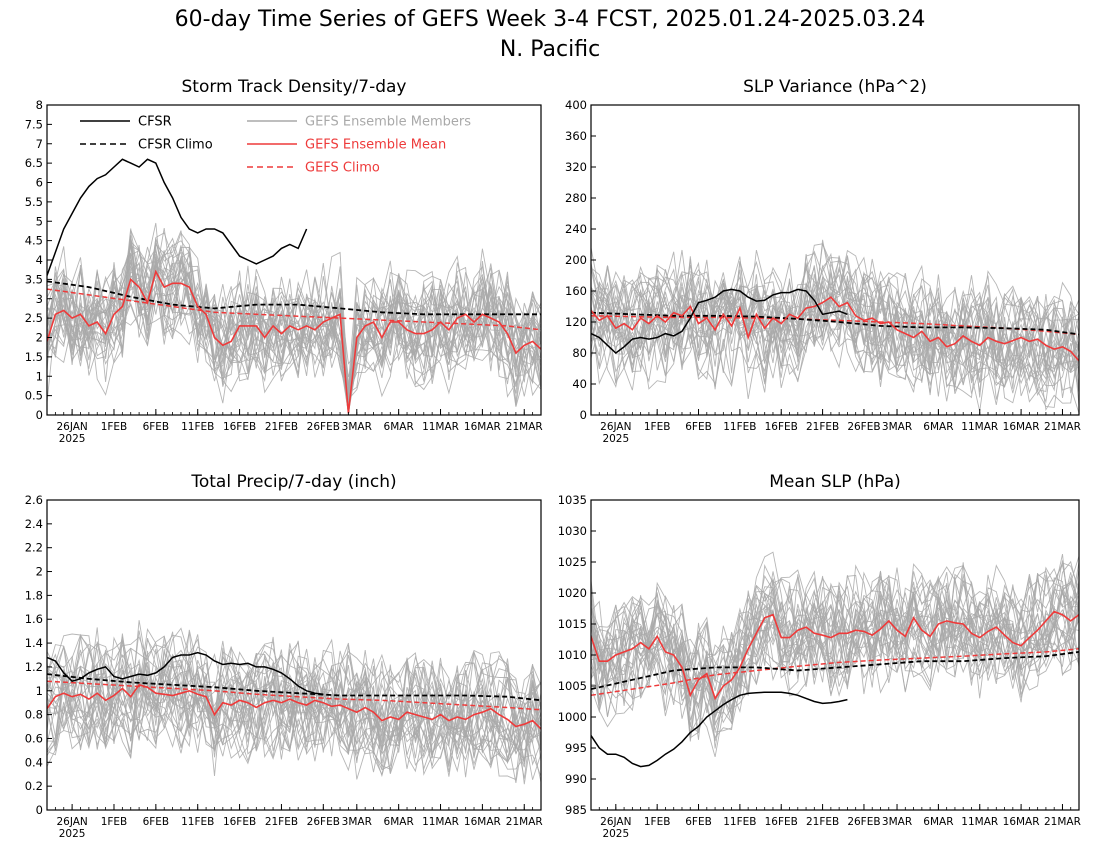 The height and width of the screenshot is (850, 1100). What do you see at coordinates (576, 291) in the screenshot?
I see `y-tick-label: 160` at bounding box center [576, 291].